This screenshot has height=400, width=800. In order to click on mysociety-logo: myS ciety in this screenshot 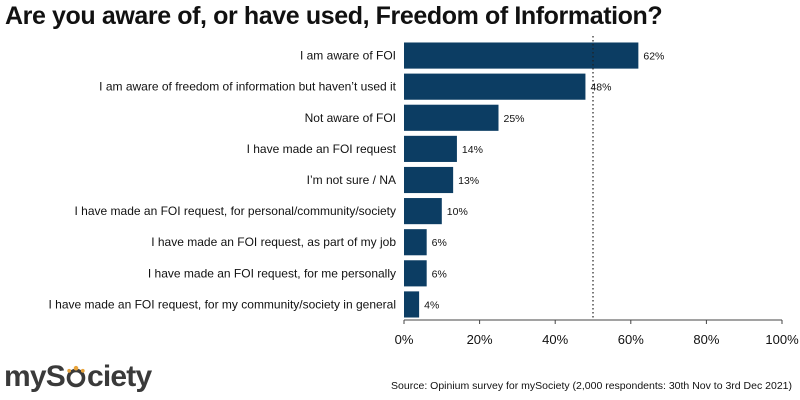, I will do `click(78, 377)`.